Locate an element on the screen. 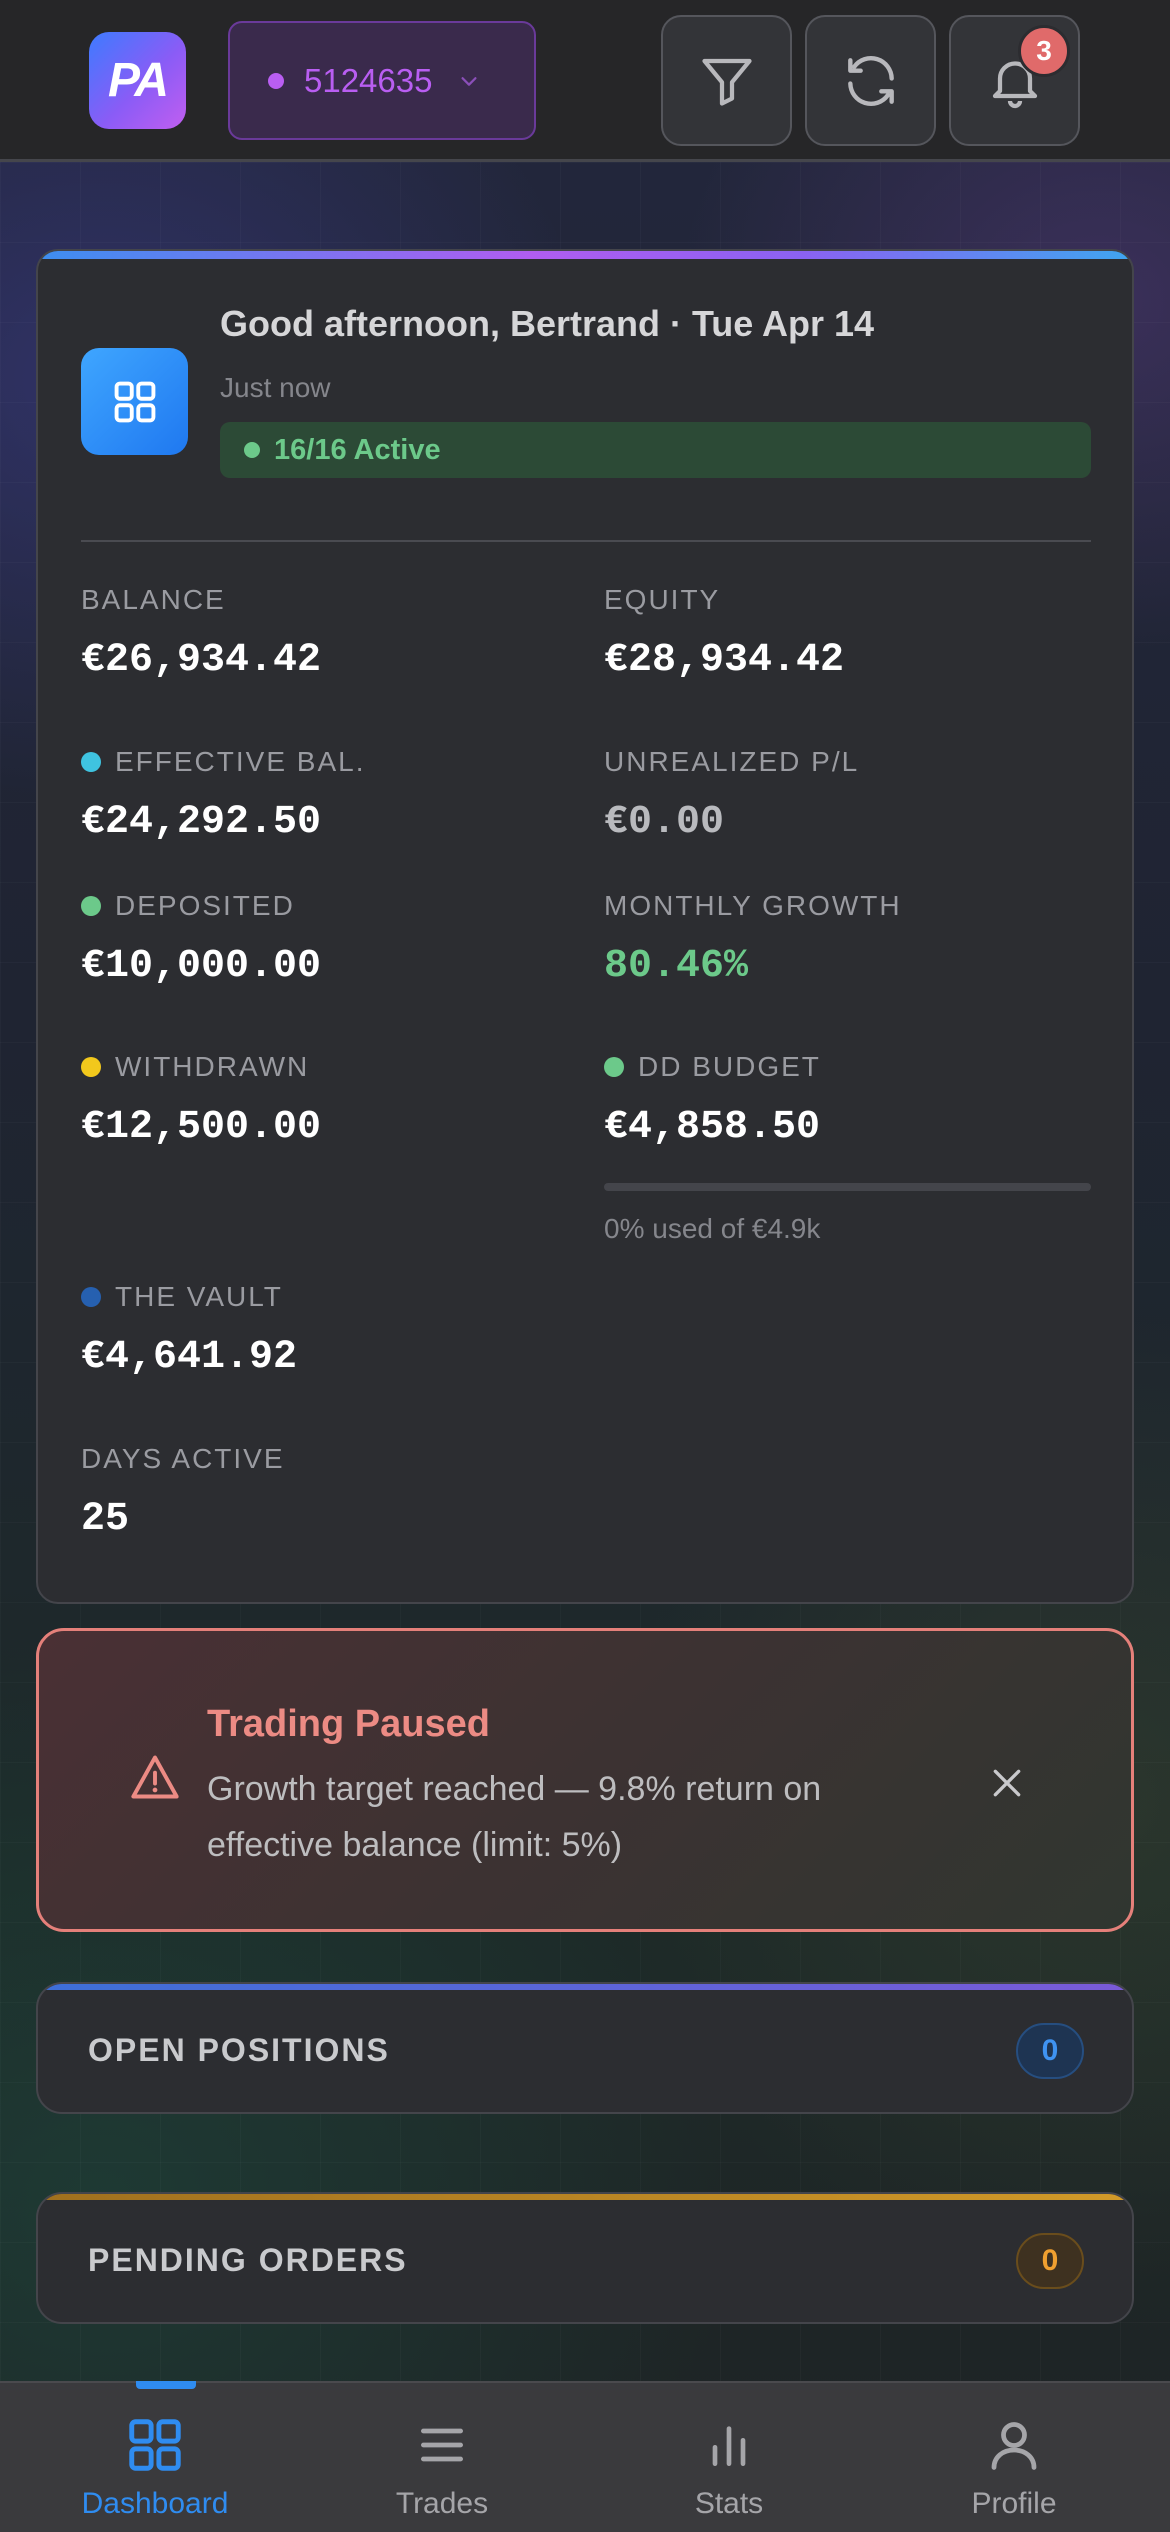  metric-label: EFFECTIVE BAL. is located at coordinates (240, 761).